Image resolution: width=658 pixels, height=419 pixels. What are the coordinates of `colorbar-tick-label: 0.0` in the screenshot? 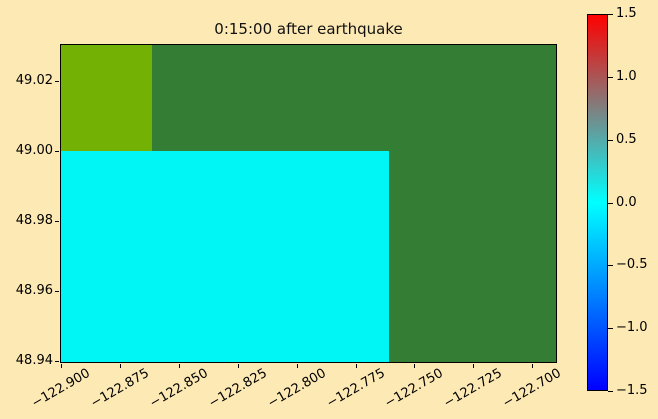 It's located at (626, 202).